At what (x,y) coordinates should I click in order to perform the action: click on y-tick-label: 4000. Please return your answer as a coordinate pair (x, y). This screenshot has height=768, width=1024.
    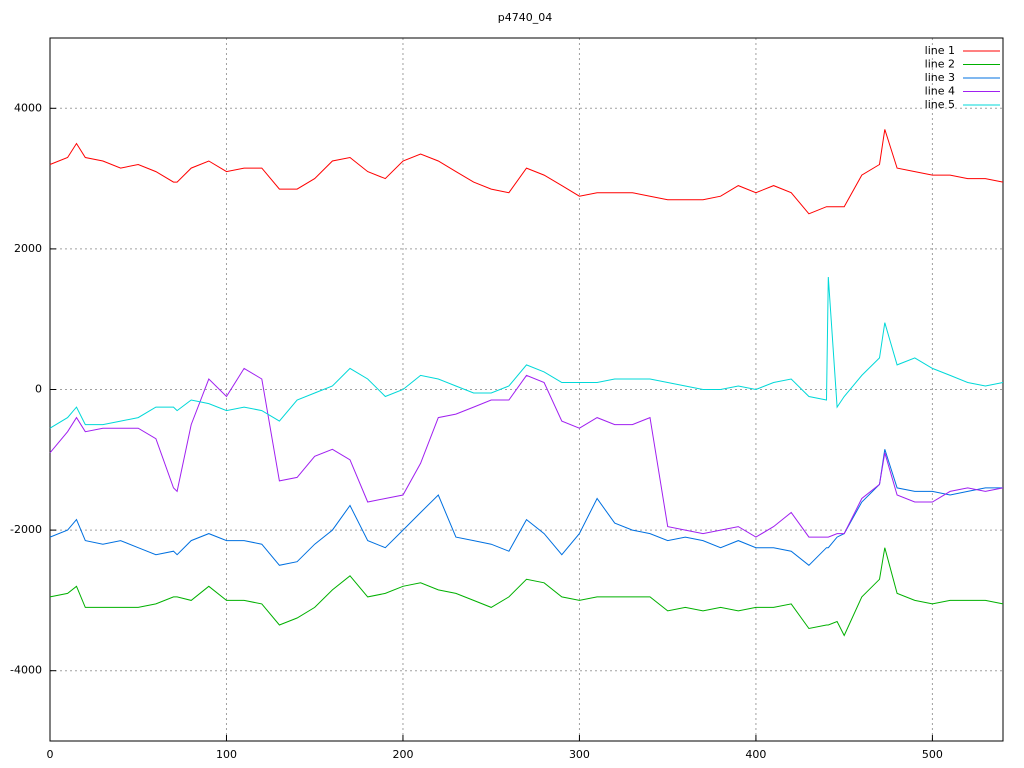
    Looking at the image, I should click on (28, 107).